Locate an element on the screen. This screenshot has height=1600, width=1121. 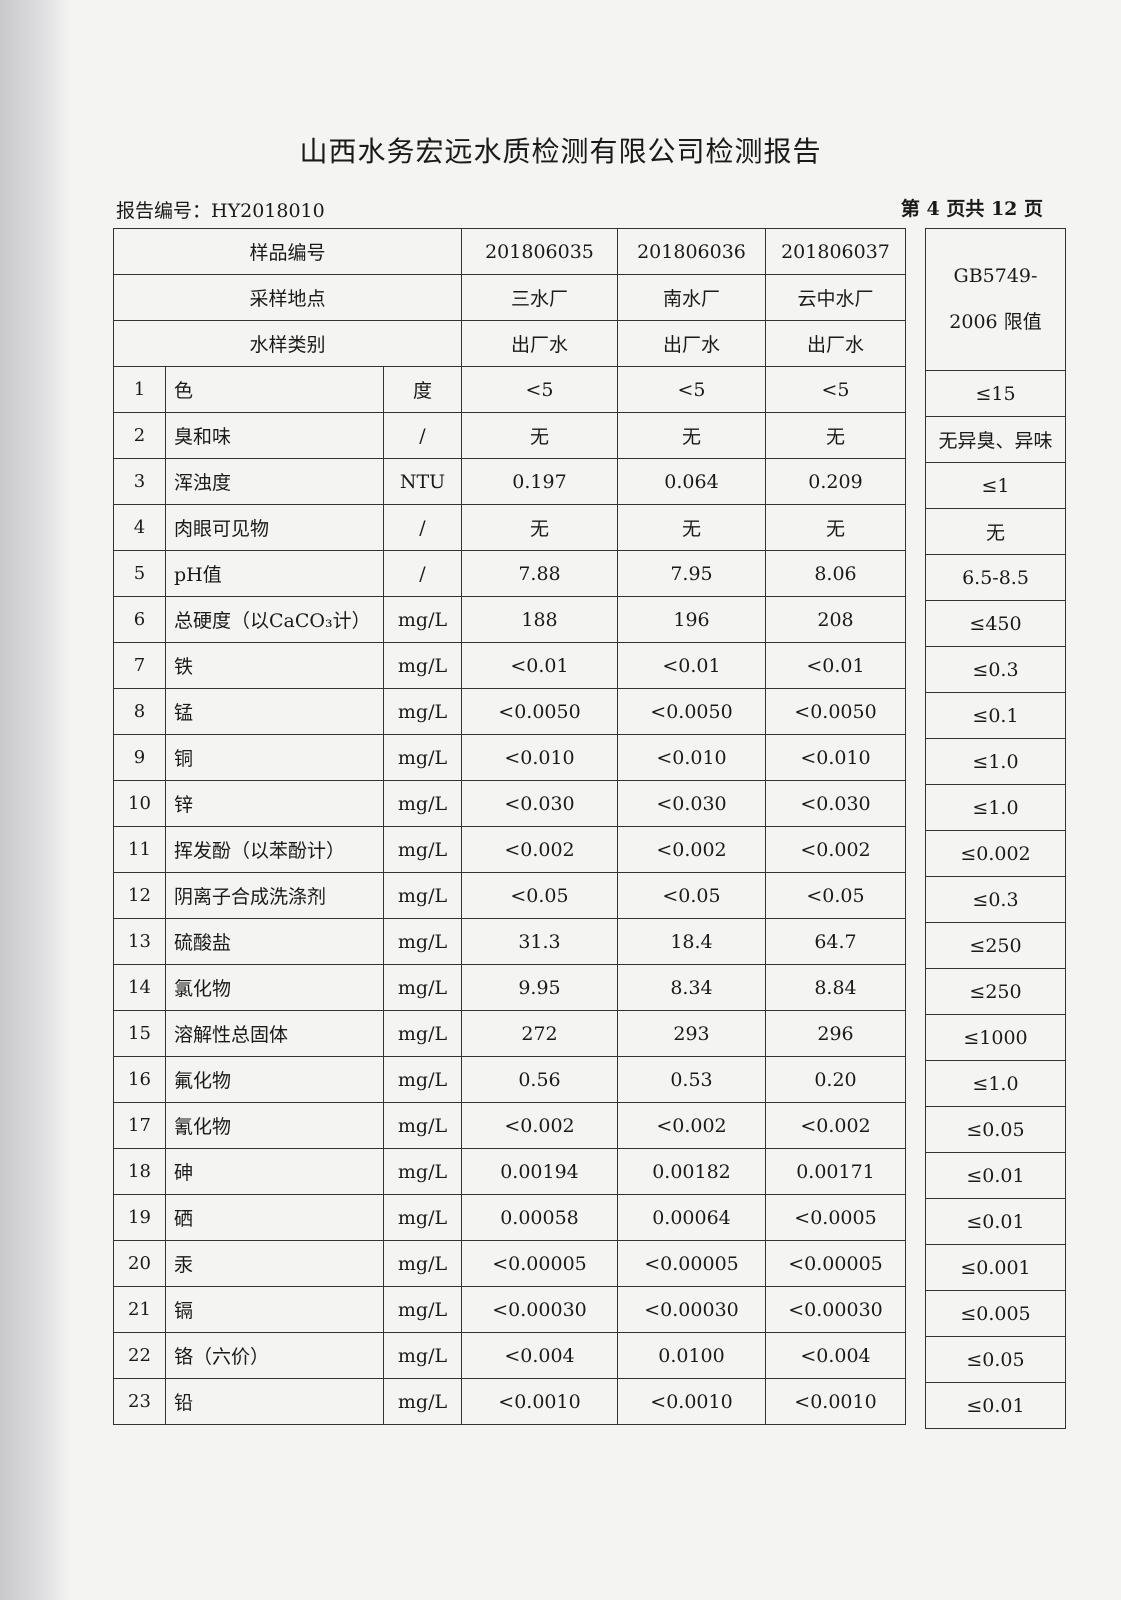
item-name: 铅 is located at coordinates (274, 1401).